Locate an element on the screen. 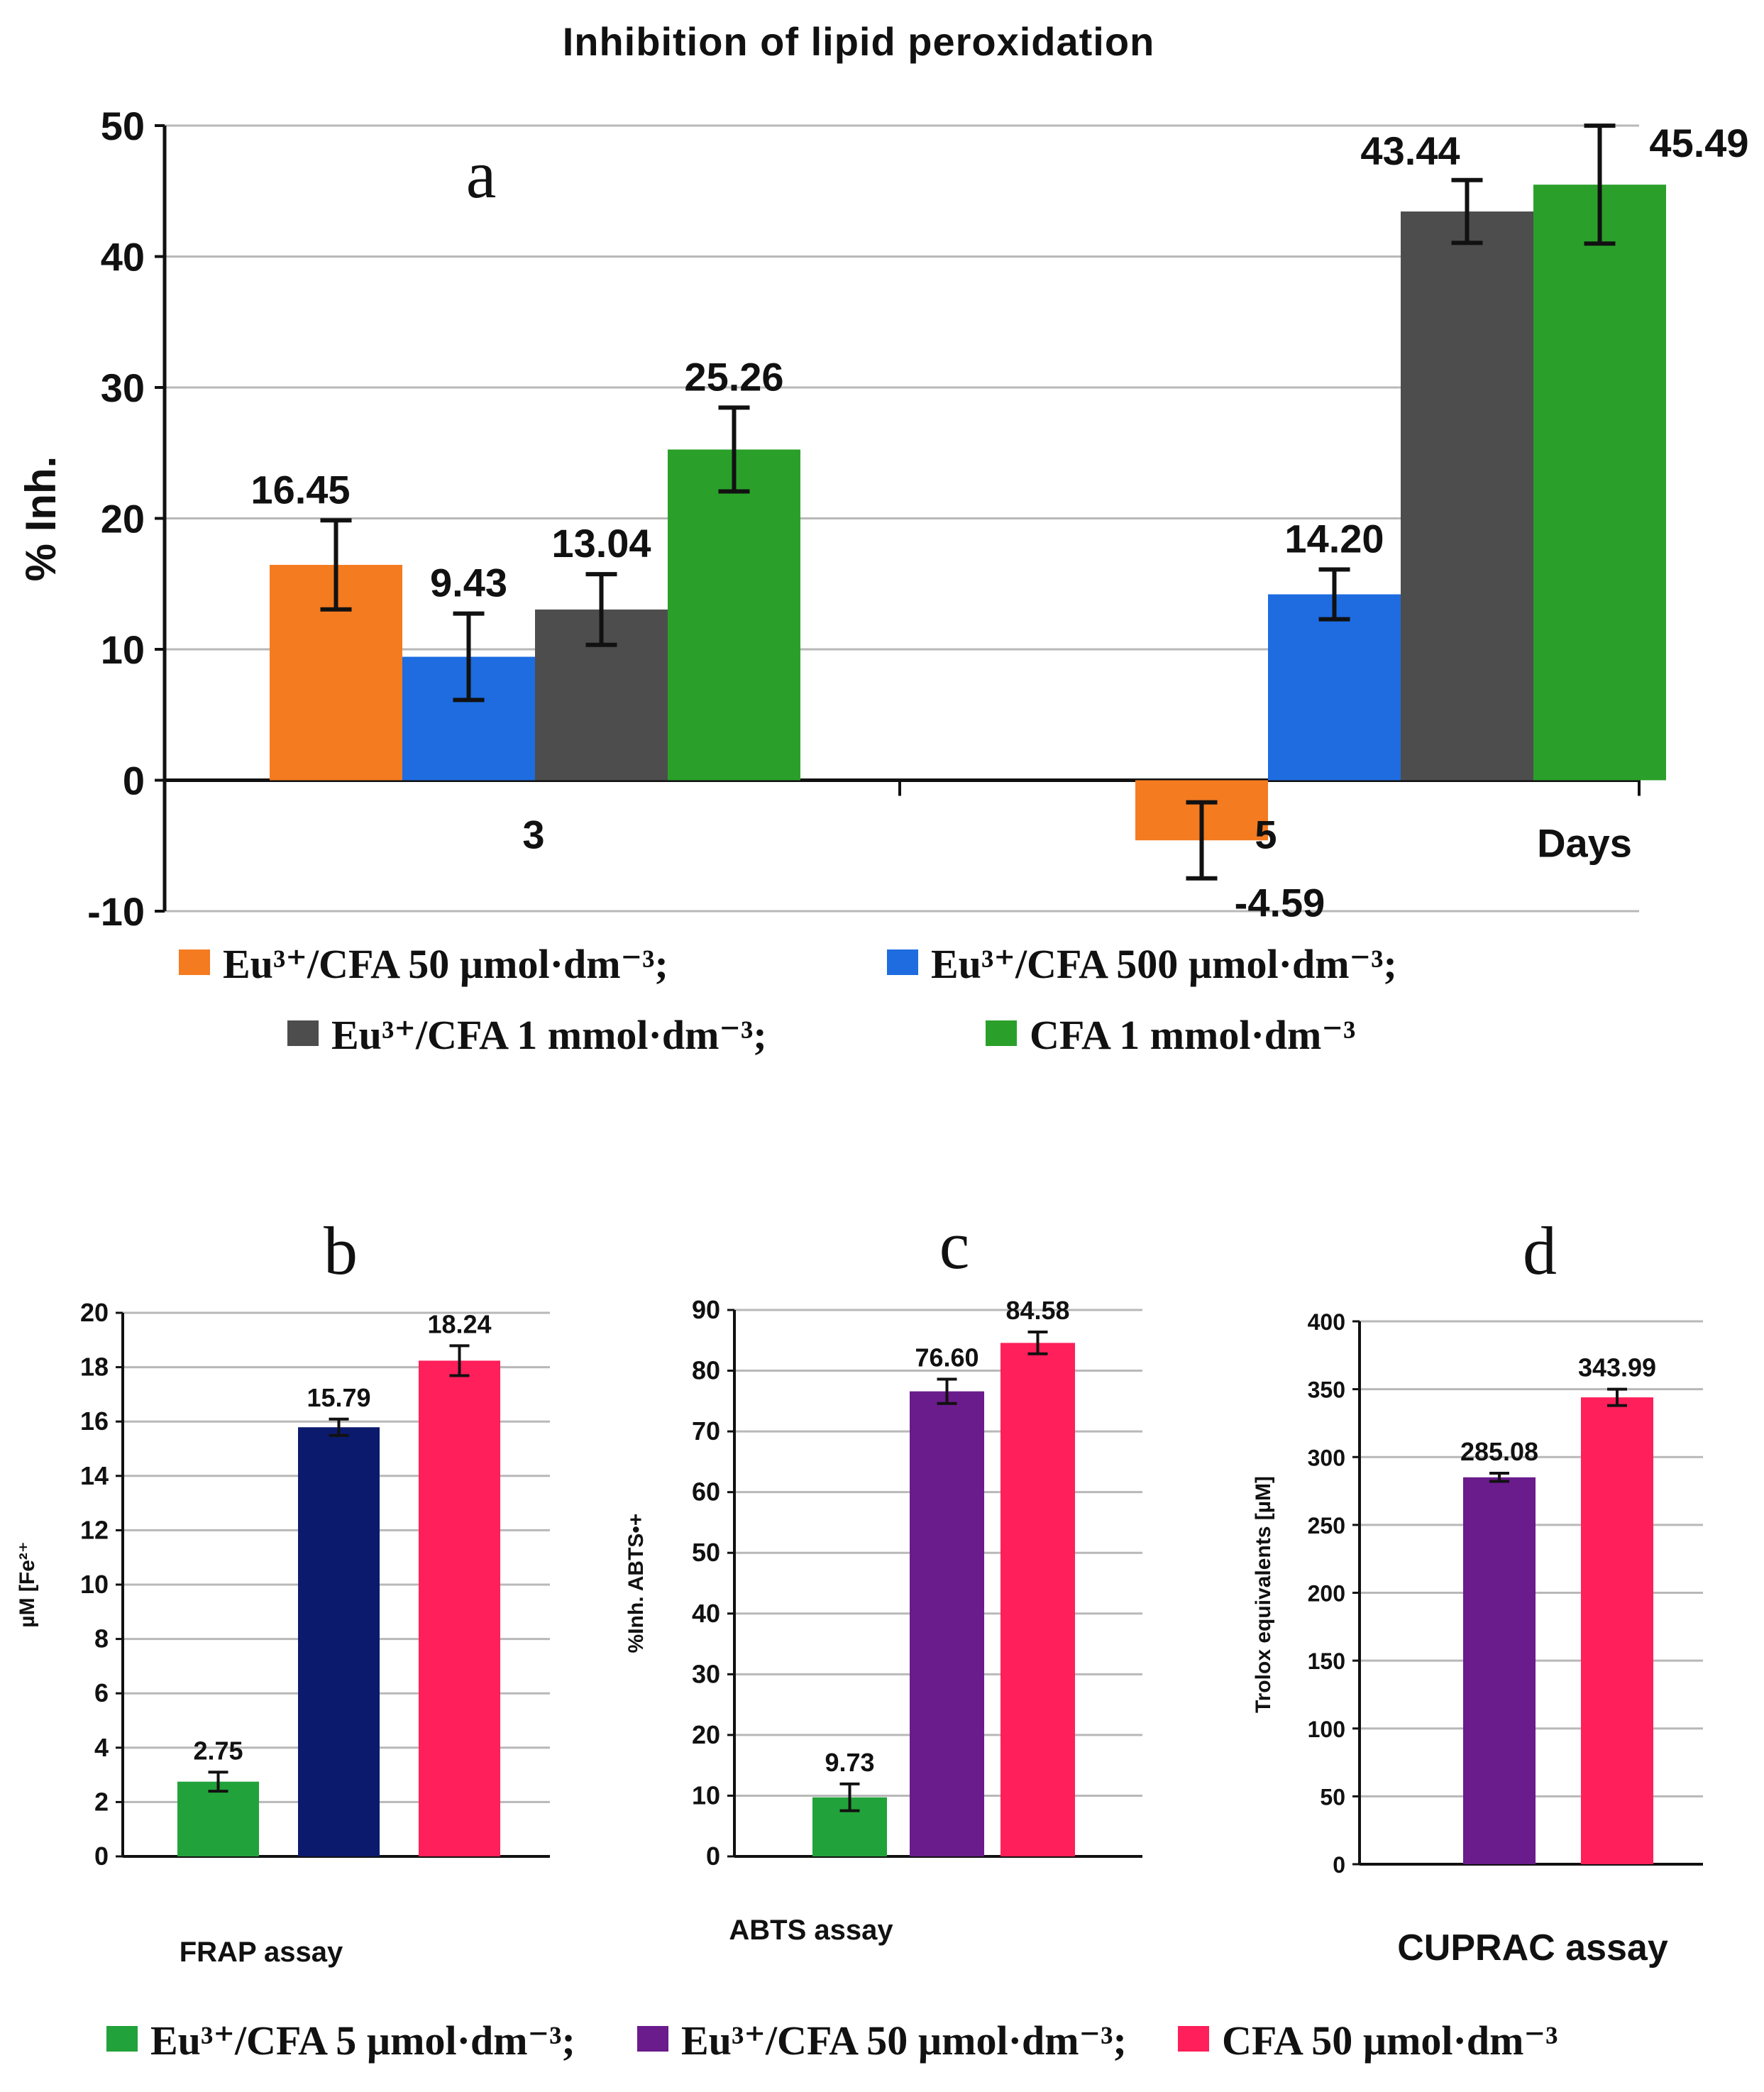 The width and height of the screenshot is (1764, 2092). chart-a-ylabel: % Inh. is located at coordinates (41, 519).